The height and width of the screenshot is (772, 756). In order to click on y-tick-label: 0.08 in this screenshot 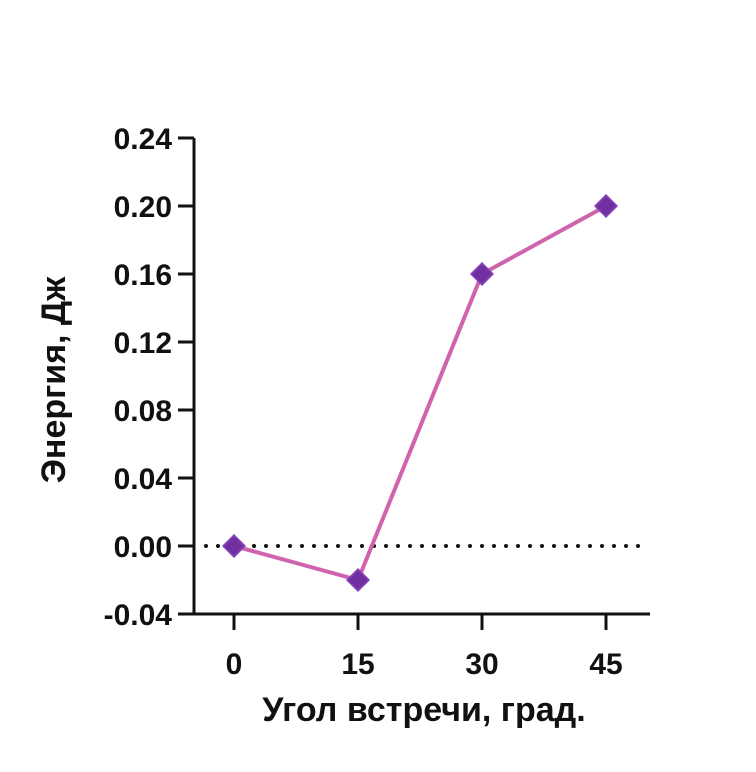, I will do `click(143, 411)`.